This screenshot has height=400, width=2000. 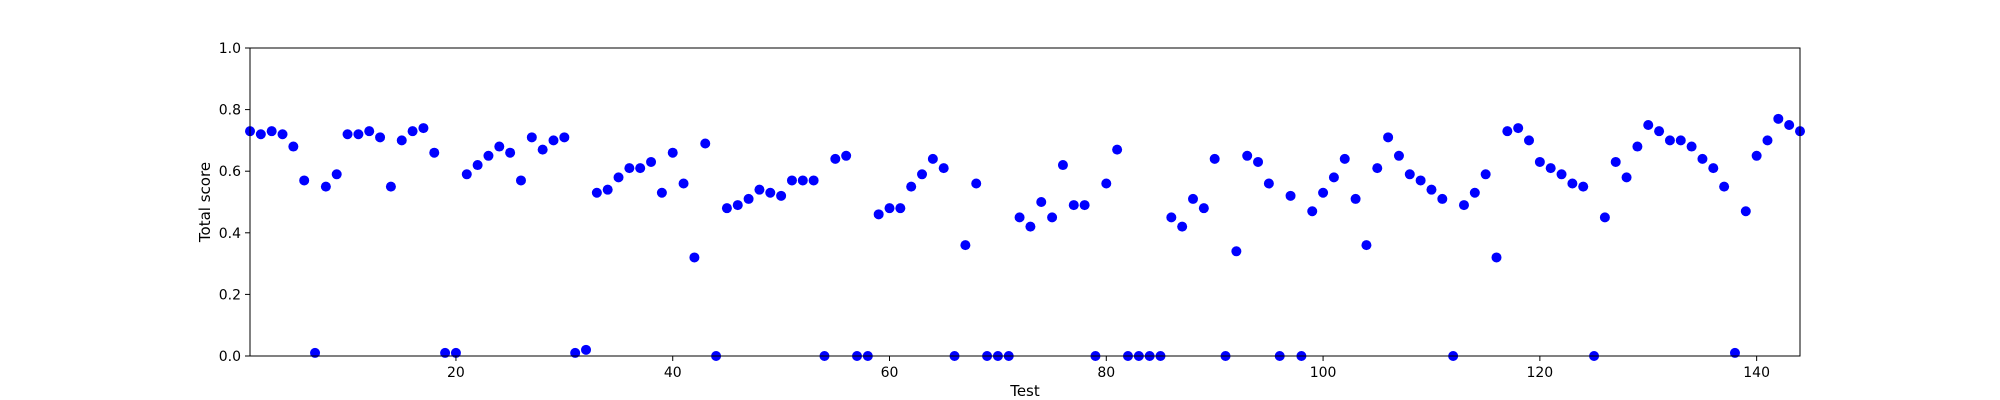 What do you see at coordinates (230, 357) in the screenshot?
I see `y-tick-label: 0.0` at bounding box center [230, 357].